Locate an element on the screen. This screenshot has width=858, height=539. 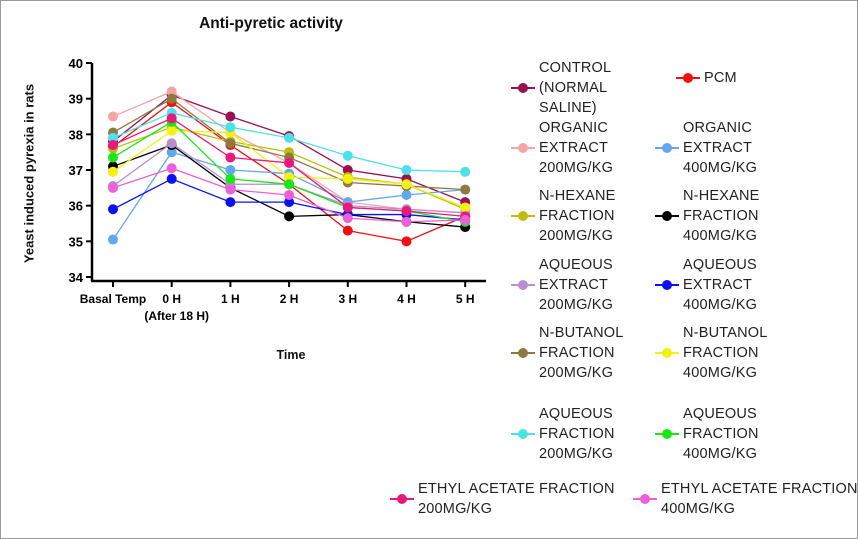
legend-label: AQUEOUS FRACTION 400MG/KG is located at coordinates (721, 434).